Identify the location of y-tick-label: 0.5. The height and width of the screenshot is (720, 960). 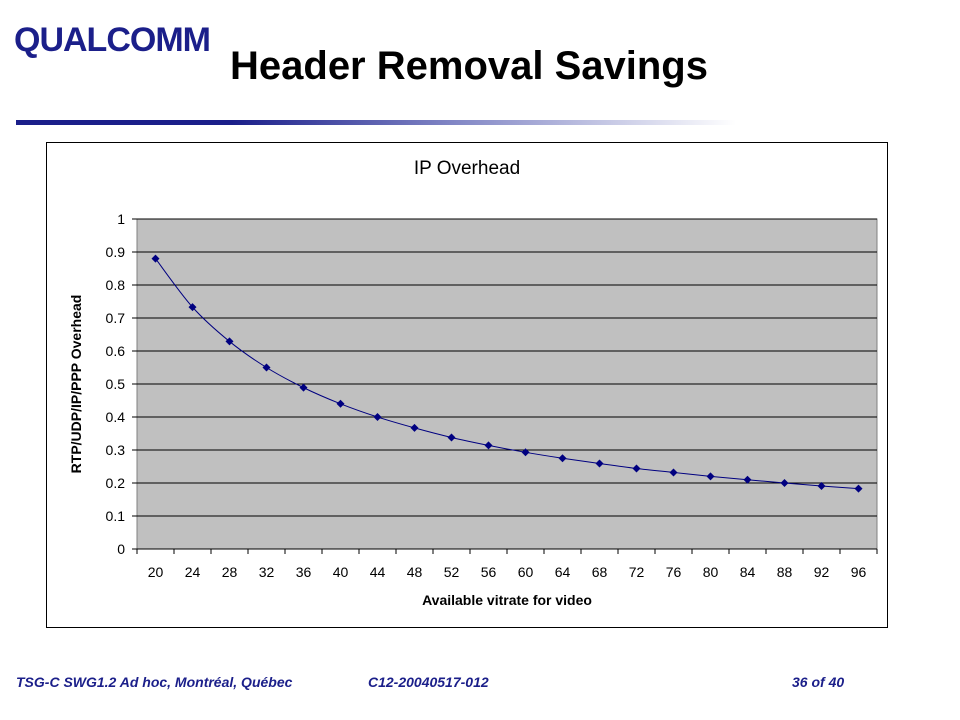
(116, 384).